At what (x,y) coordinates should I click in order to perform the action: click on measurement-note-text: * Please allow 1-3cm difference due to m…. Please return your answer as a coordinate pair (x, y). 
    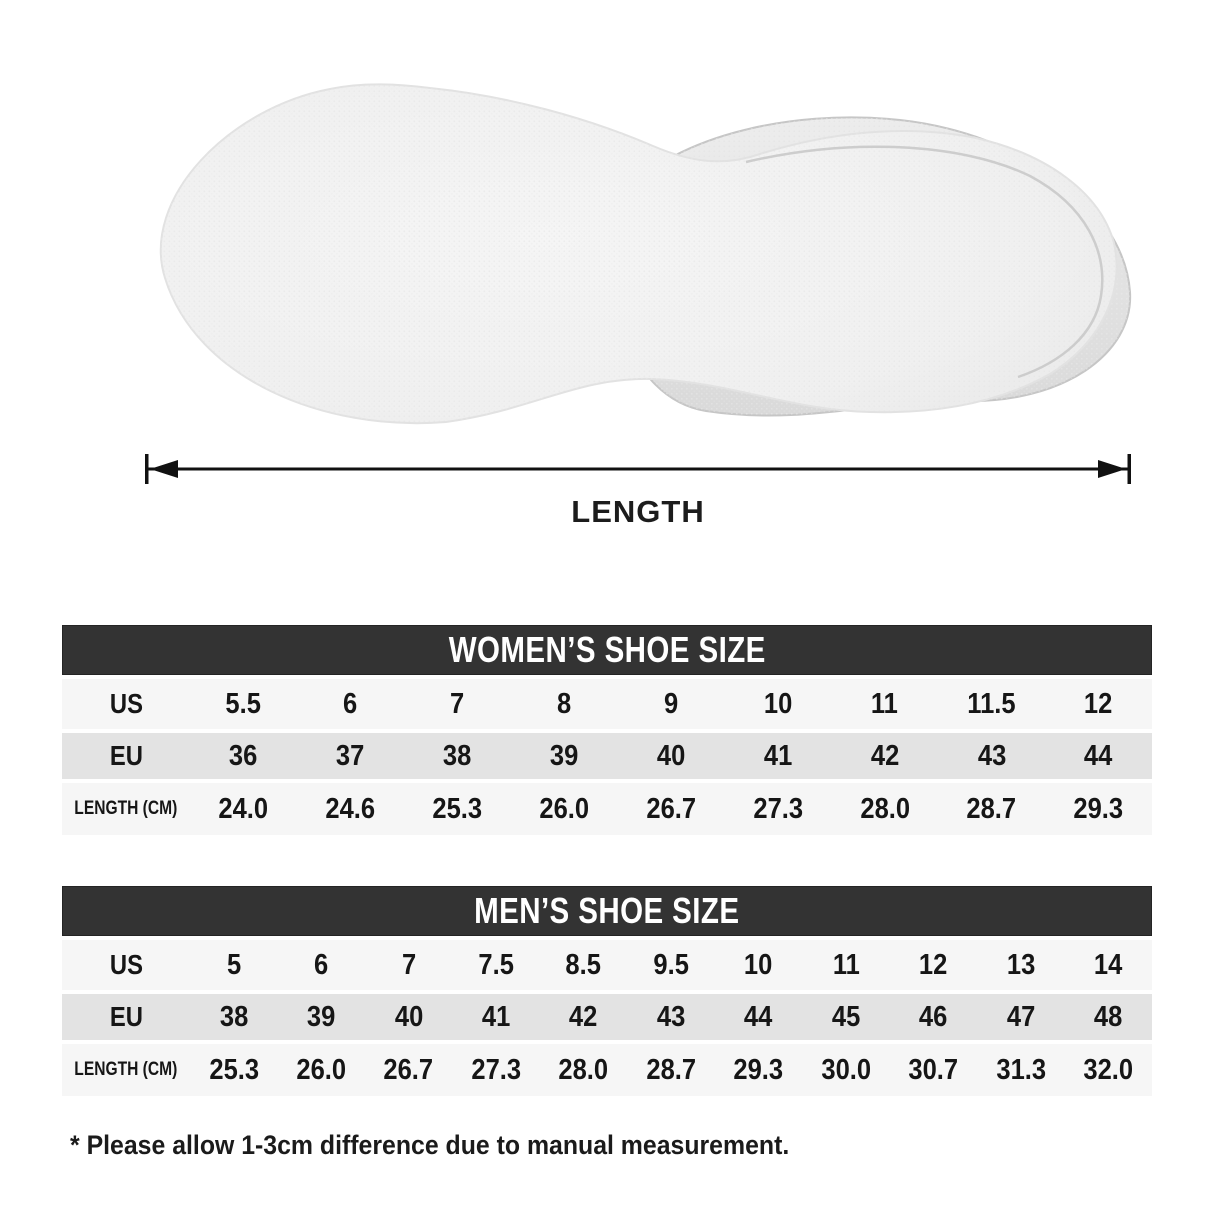
    Looking at the image, I should click on (430, 1145).